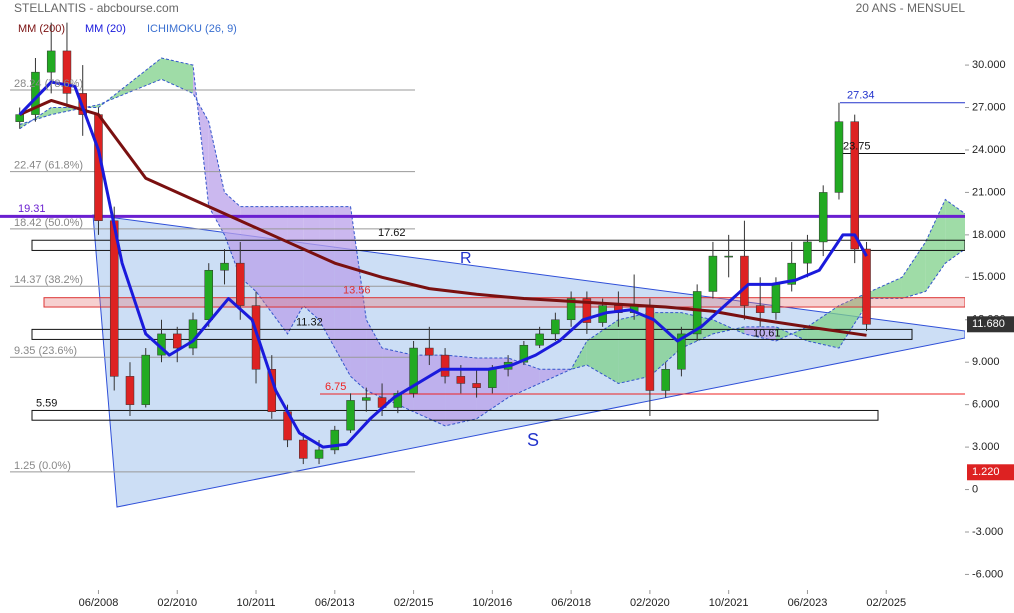 This screenshot has height=613, width=1014. What do you see at coordinates (48, 280) in the screenshot?
I see `fib-label: 14.37 (38.2%)` at bounding box center [48, 280].